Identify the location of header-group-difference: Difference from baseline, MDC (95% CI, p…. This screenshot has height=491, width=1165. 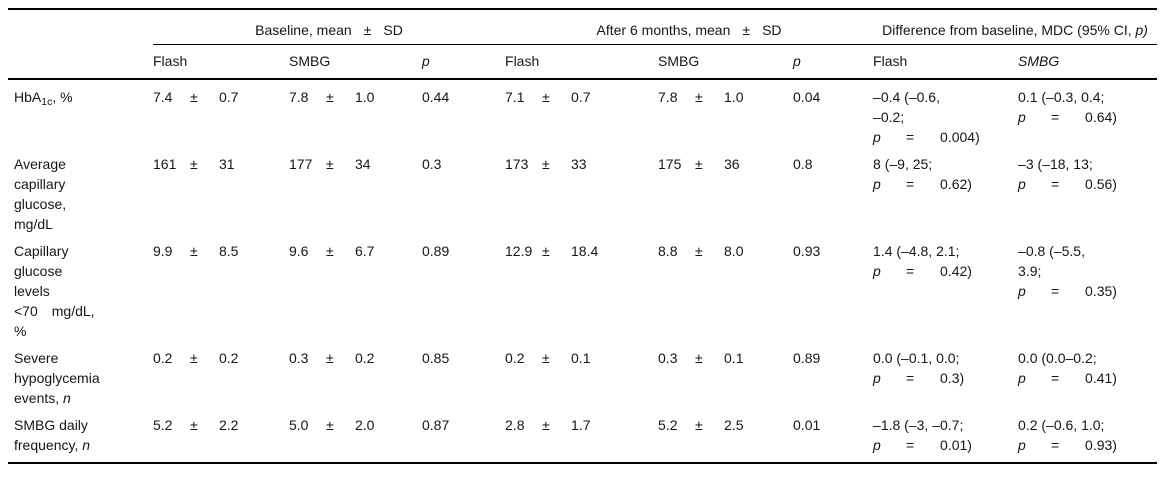
(1015, 27).